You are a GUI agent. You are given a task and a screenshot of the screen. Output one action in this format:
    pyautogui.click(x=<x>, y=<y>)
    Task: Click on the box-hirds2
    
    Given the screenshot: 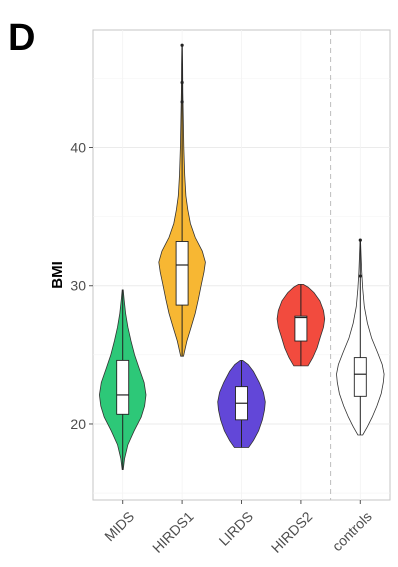 What is the action you would take?
    pyautogui.click(x=301, y=328)
    